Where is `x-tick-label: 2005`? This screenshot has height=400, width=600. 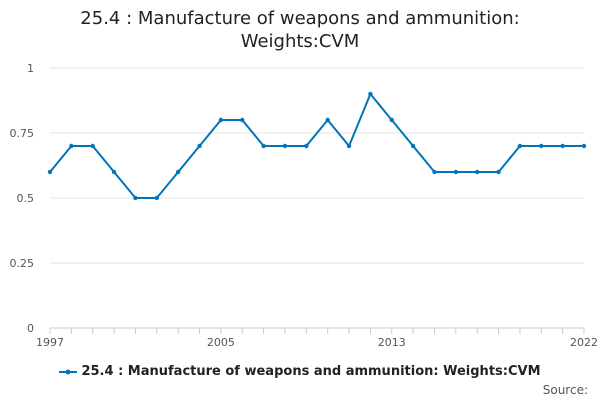
x-tick-label: 2005 is located at coordinates (221, 342).